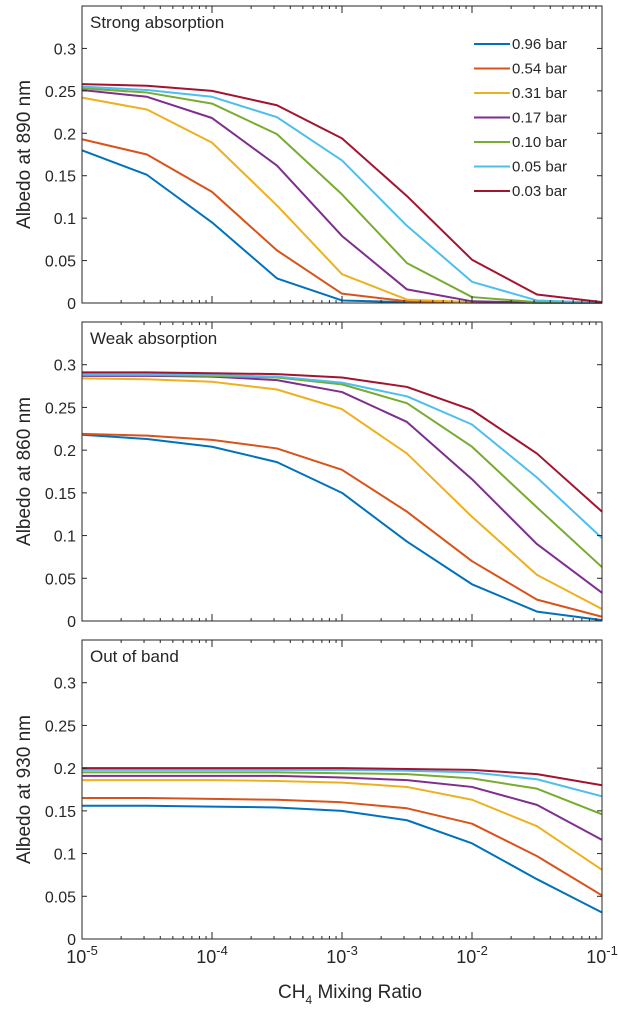  I want to click on legend-label: 0.05 bar, so click(539, 167).